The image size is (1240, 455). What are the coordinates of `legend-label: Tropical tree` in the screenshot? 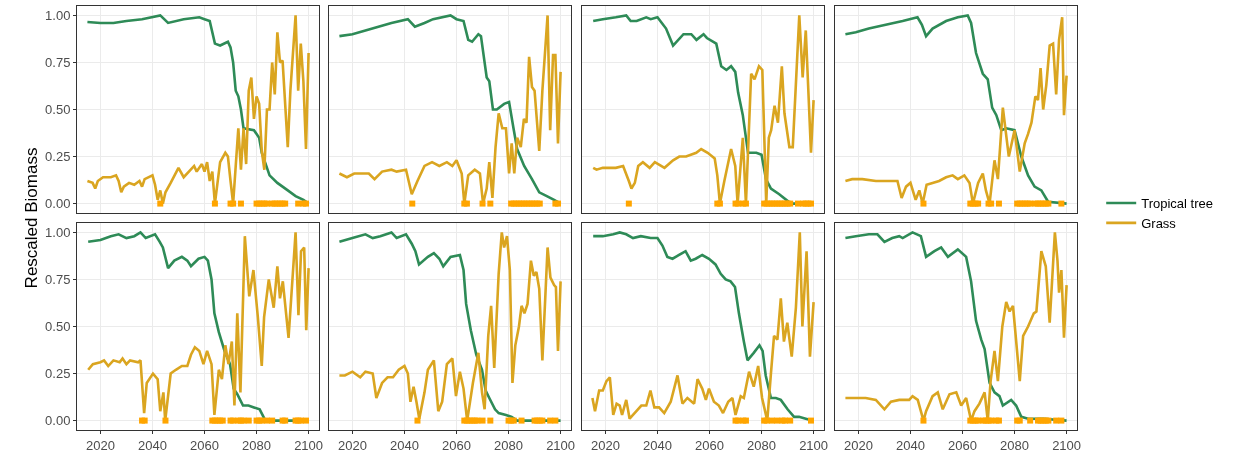 It's located at (1177, 204).